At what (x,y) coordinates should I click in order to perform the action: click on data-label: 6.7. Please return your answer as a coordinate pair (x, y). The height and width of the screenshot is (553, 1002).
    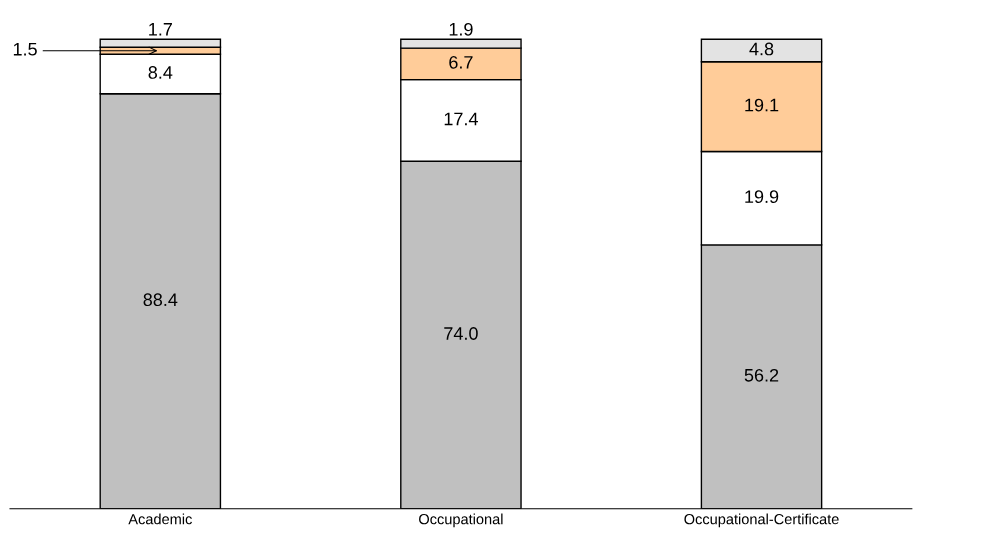
    Looking at the image, I should click on (461, 62).